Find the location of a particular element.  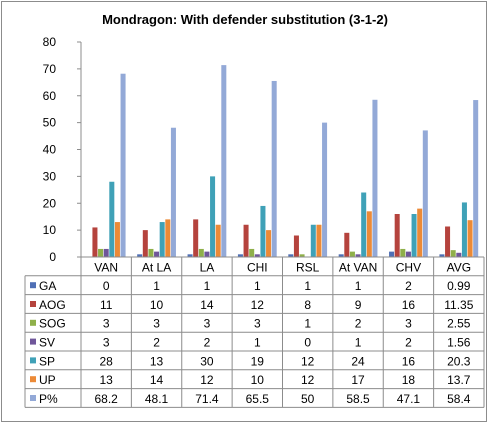

y-tick-label: 20 is located at coordinates (50, 203).